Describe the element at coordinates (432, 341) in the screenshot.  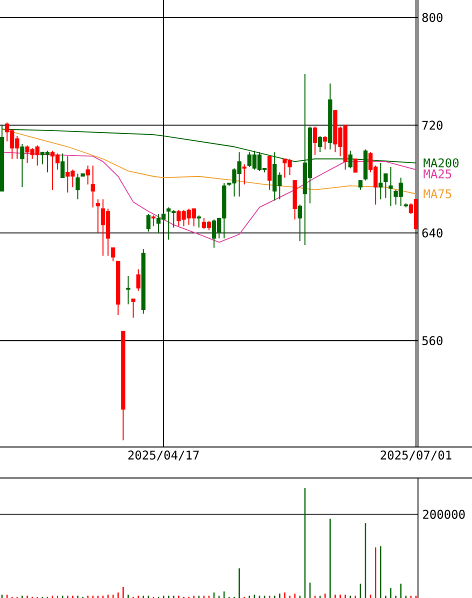
I see `y-tick-label: 560` at that location.